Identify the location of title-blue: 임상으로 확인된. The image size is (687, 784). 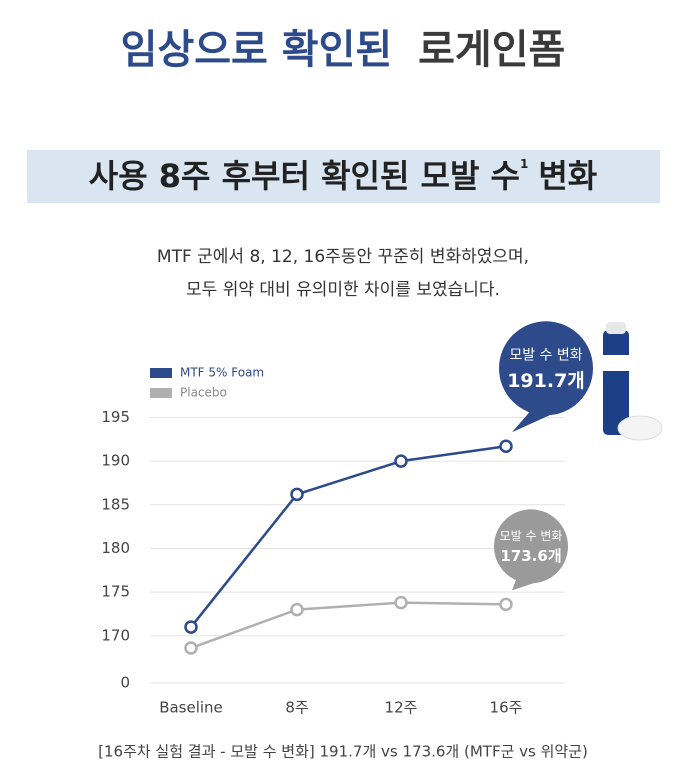
(257, 50).